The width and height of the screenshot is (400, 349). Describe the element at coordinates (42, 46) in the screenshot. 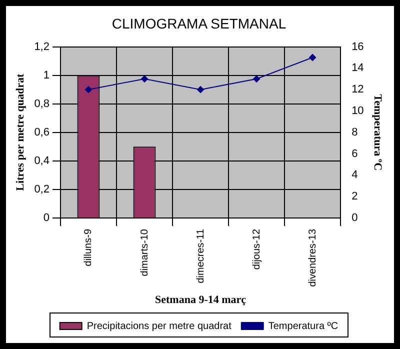

I see `y-tick-label: 1,2` at that location.